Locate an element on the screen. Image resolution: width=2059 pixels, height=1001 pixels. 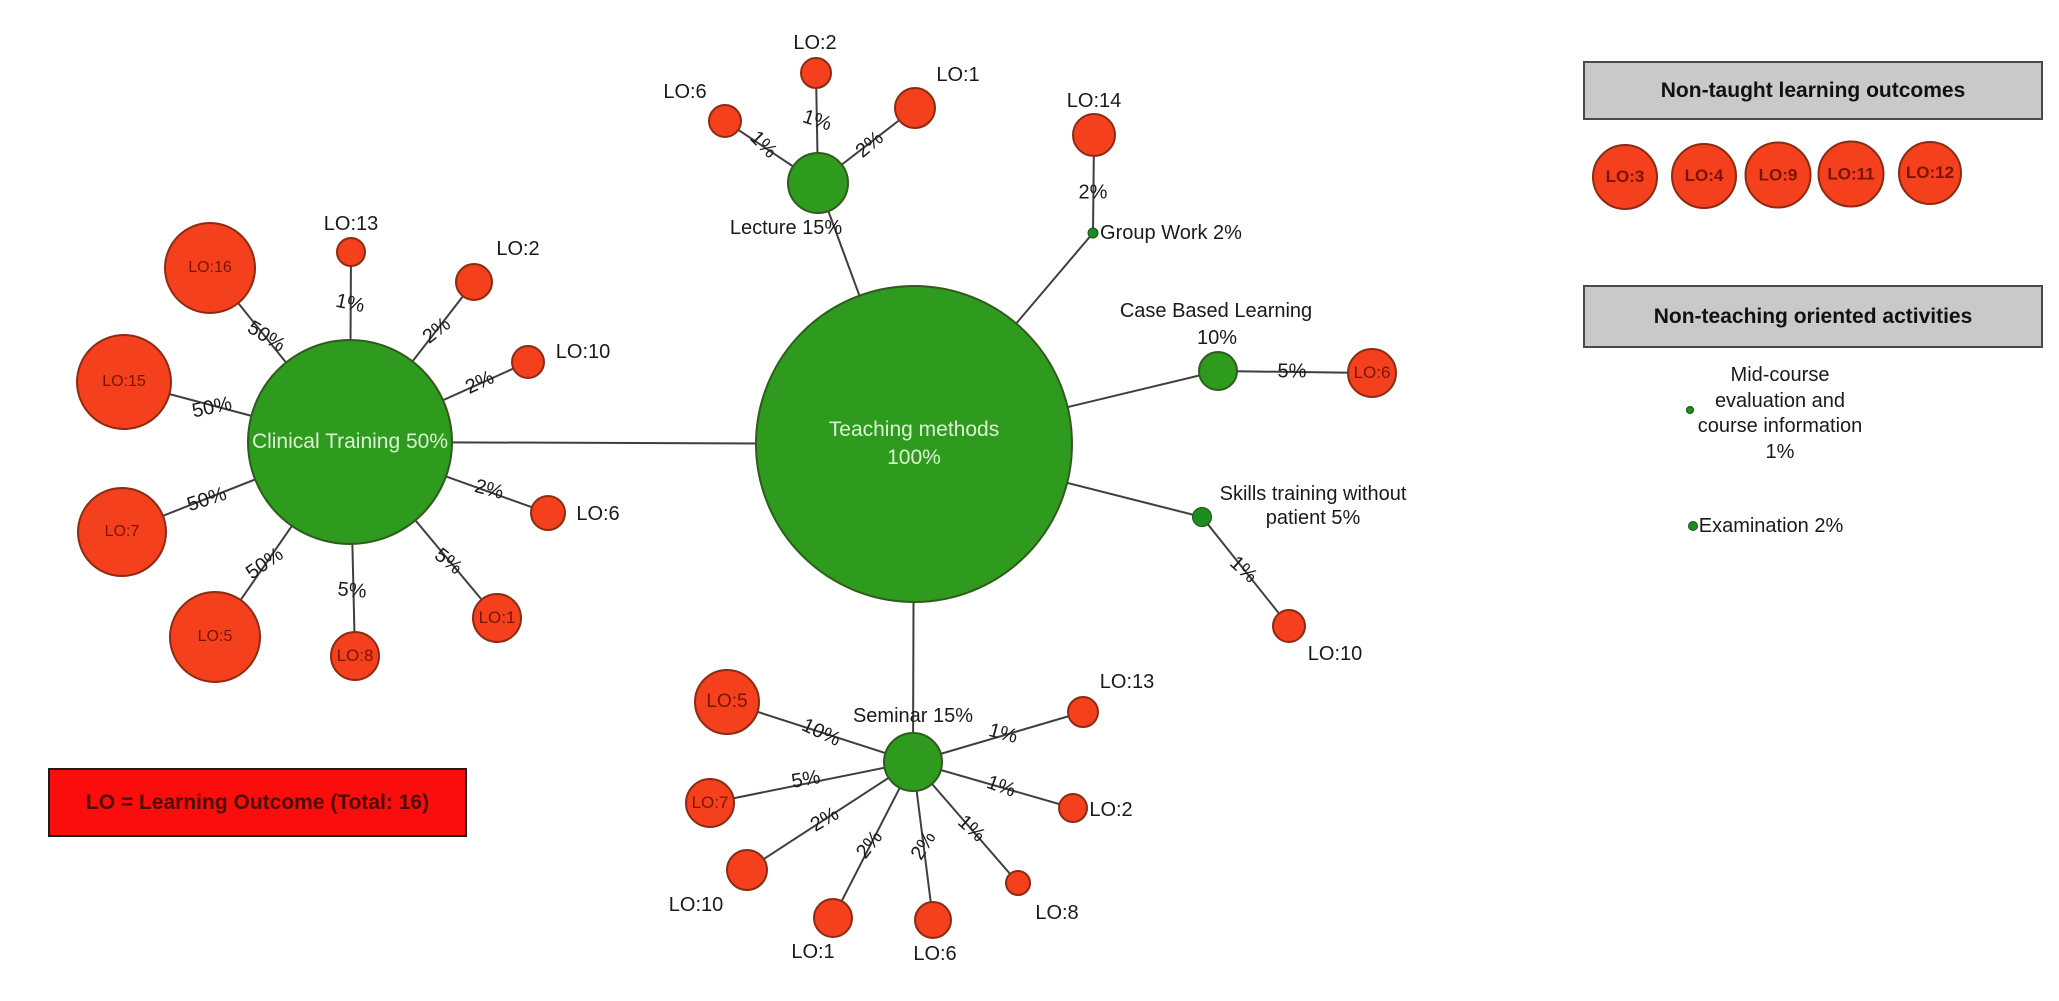
non-taught-outcomes-header: Non-taught learning outcomes is located at coordinates (1813, 90).